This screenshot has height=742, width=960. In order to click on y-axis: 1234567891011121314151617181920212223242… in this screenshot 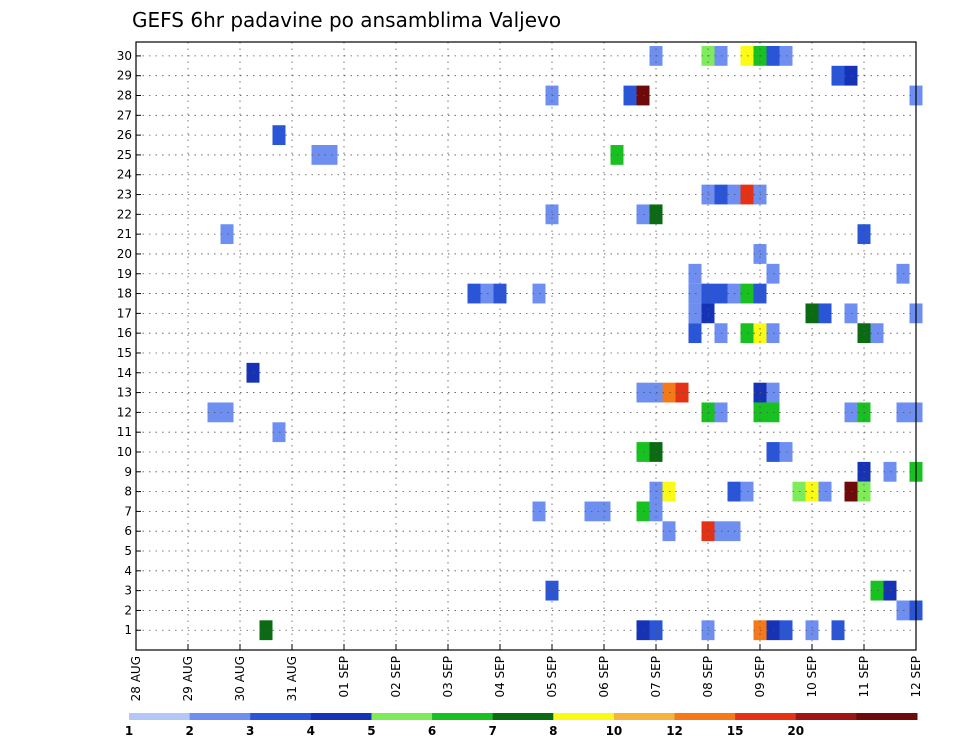, I will do `click(129, 343)`.